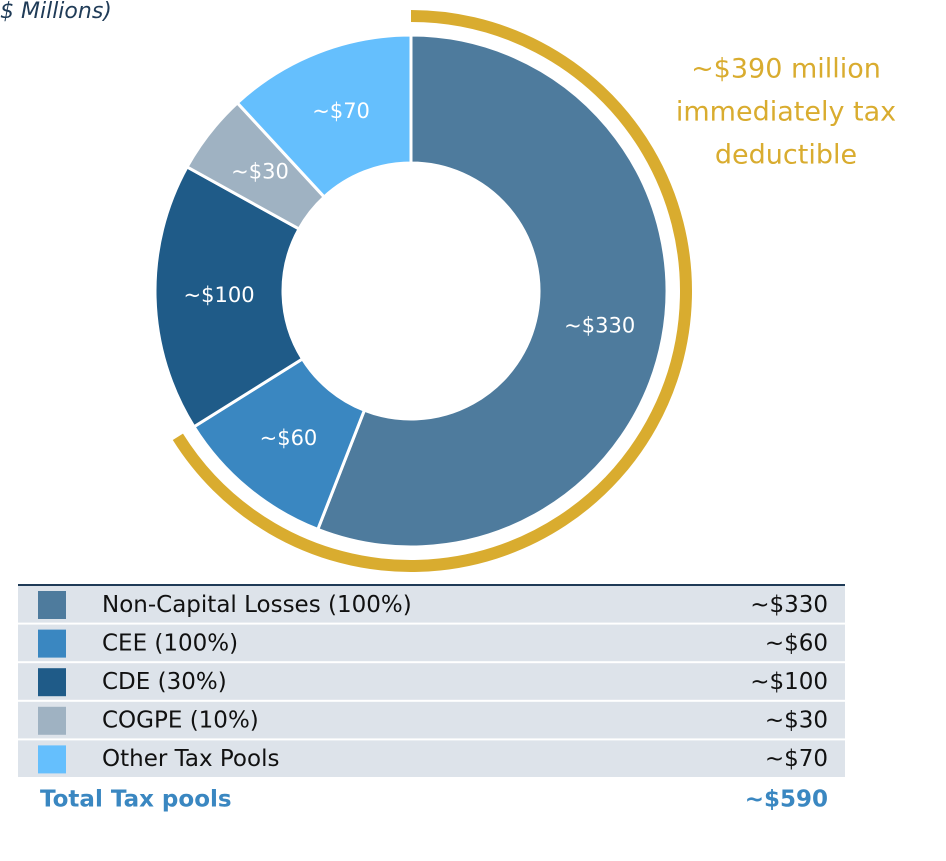 The width and height of the screenshot is (946, 861). I want to click on chart-subtitle: $ Millions), so click(56, 12).